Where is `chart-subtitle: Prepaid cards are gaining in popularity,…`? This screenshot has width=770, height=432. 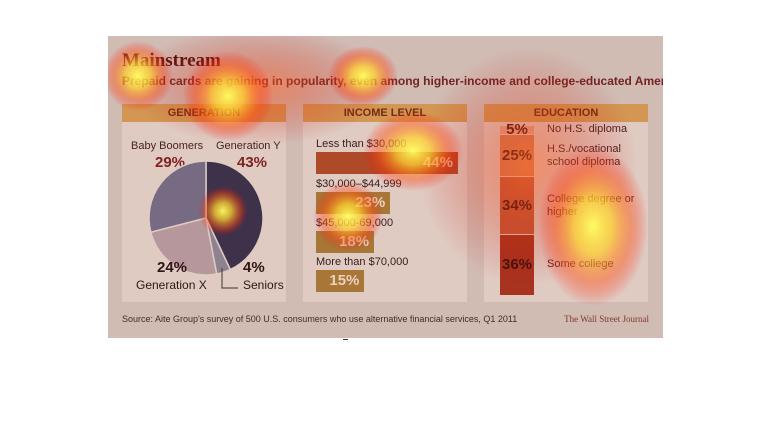
chart-subtitle: Prepaid cards are gaining in popularity,… is located at coordinates (392, 81).